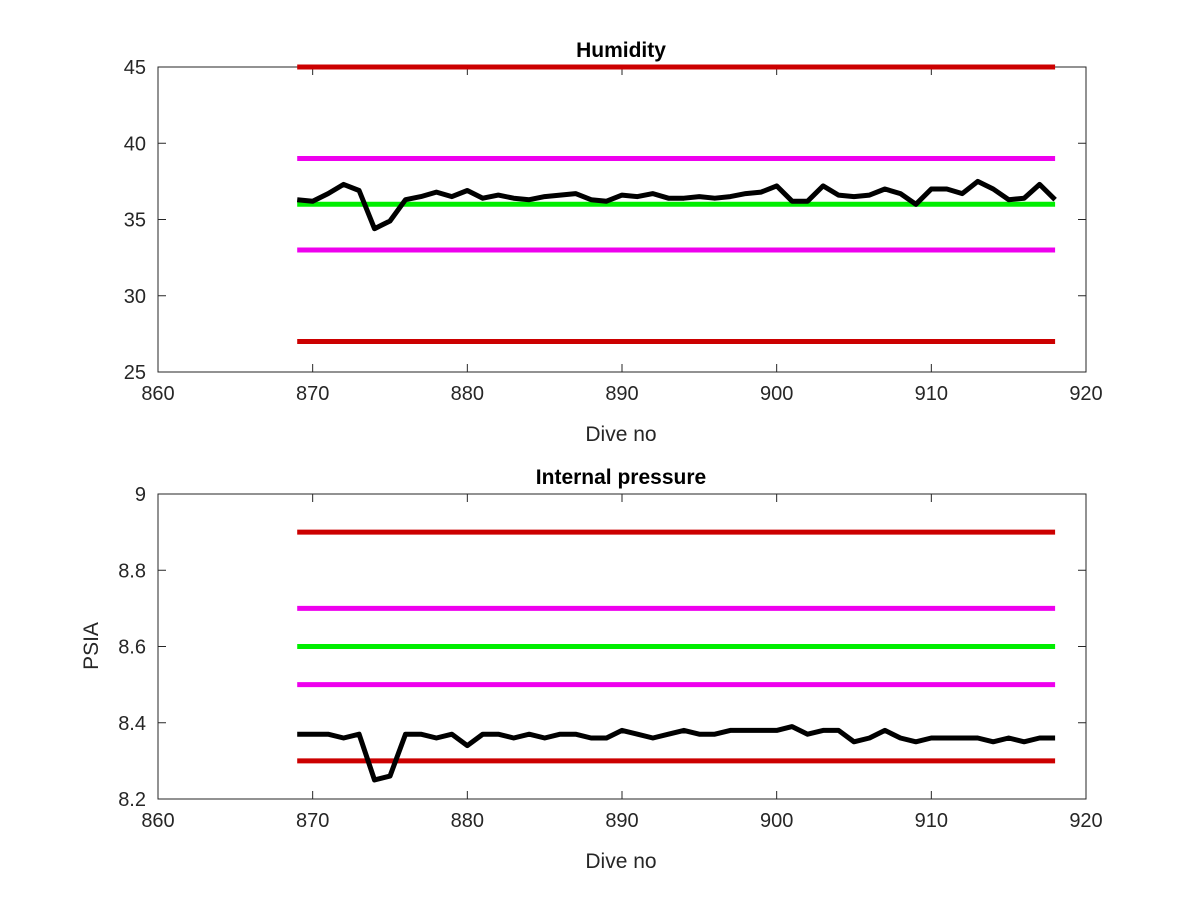 The height and width of the screenshot is (900, 1200). I want to click on y-tick-label: 8.4, so click(132, 724).